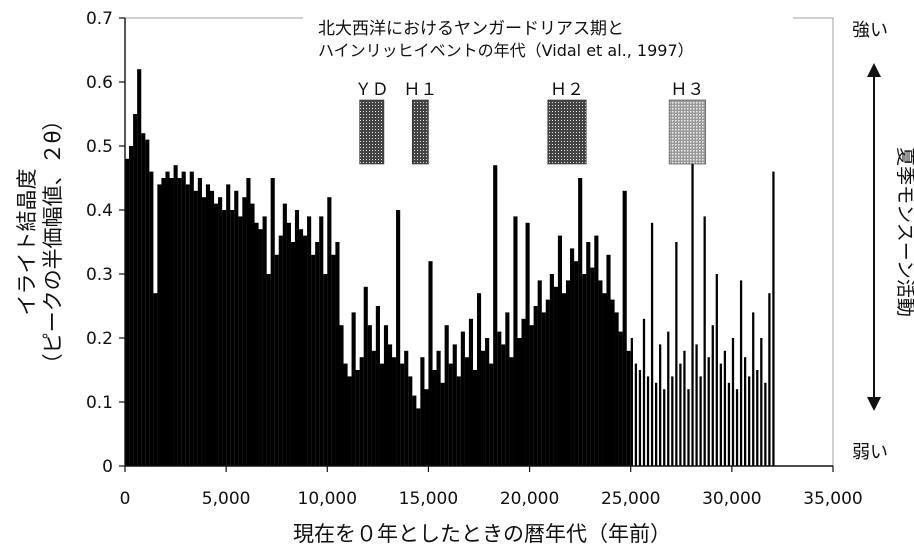  I want to click on x-tick-label: 5,000, so click(226, 499).